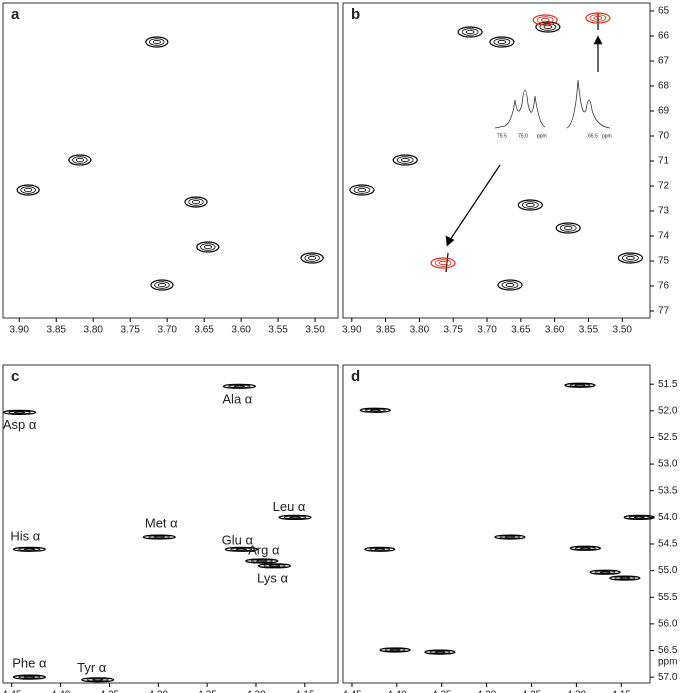 Image resolution: width=685 pixels, height=693 pixels. What do you see at coordinates (278, 330) in the screenshot?
I see `x-tick-label: 3.55` at bounding box center [278, 330].